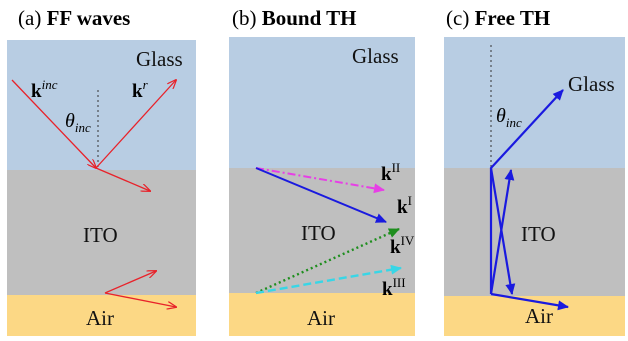  What do you see at coordinates (404, 205) in the screenshot?
I see `k-I-label: kI` at bounding box center [404, 205].